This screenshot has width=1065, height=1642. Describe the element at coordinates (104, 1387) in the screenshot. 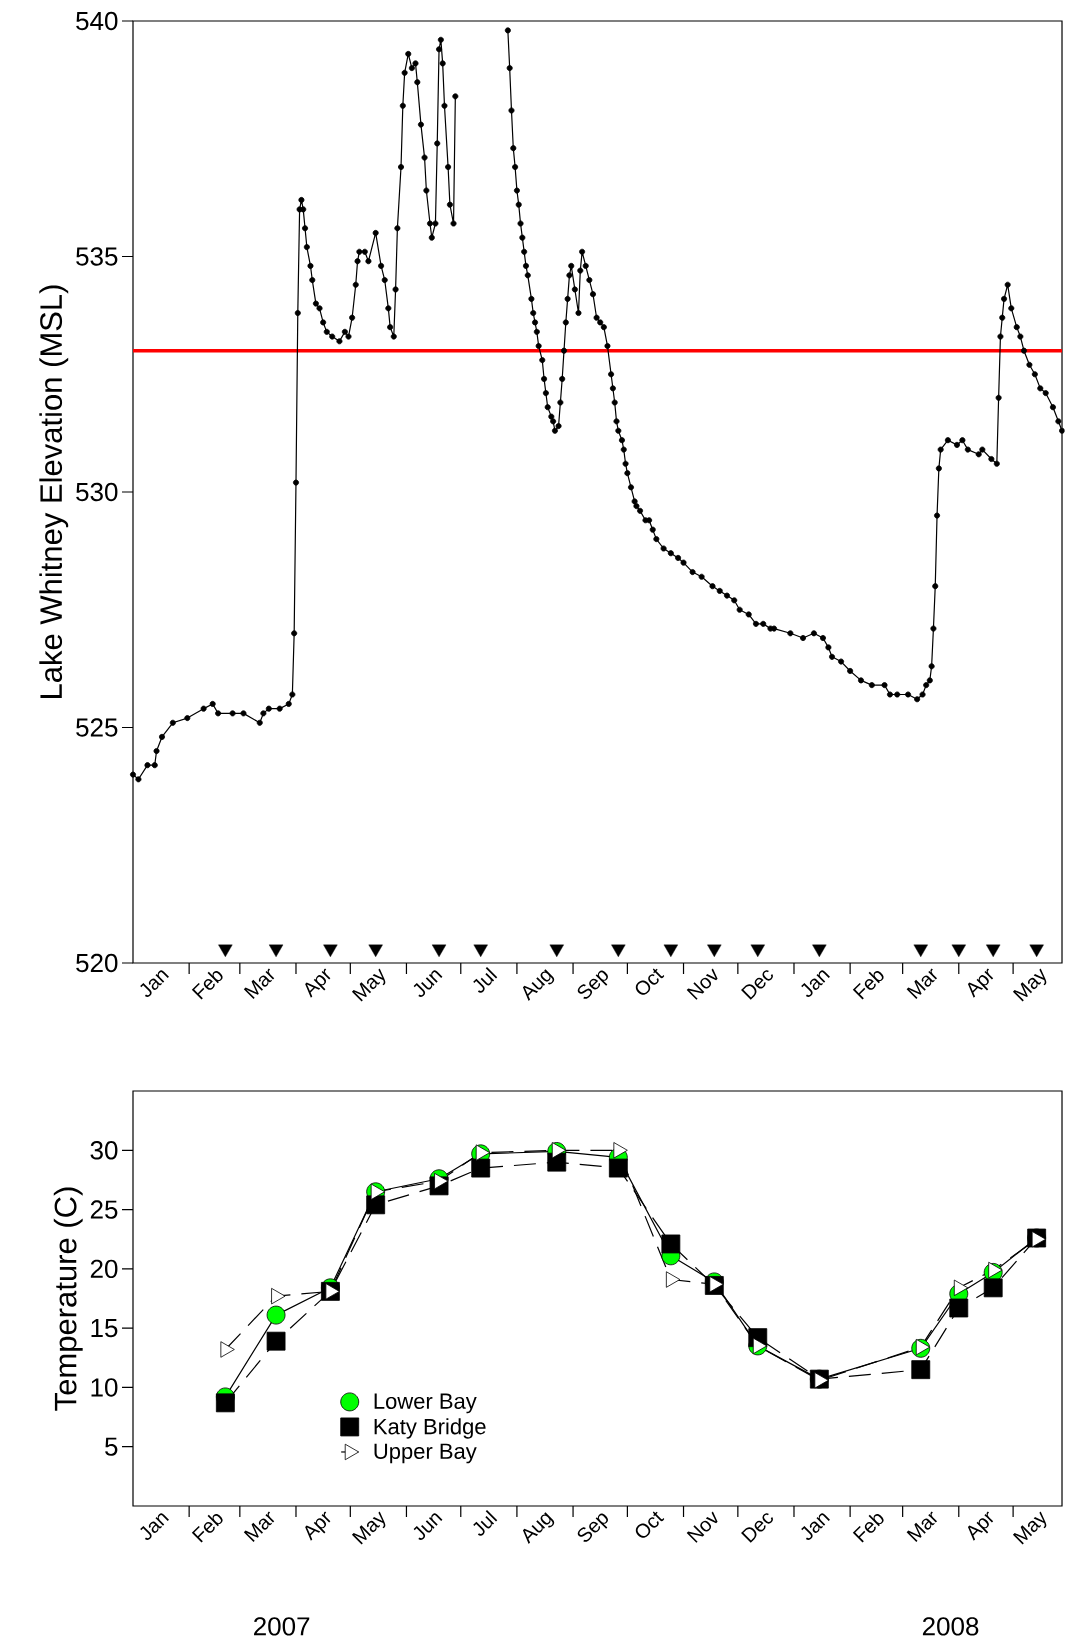

I see `y-tick-label: 10` at that location.